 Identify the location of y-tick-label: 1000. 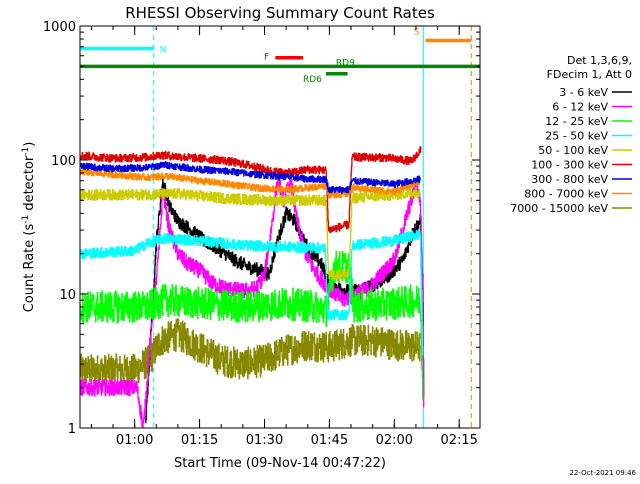
(59, 27).